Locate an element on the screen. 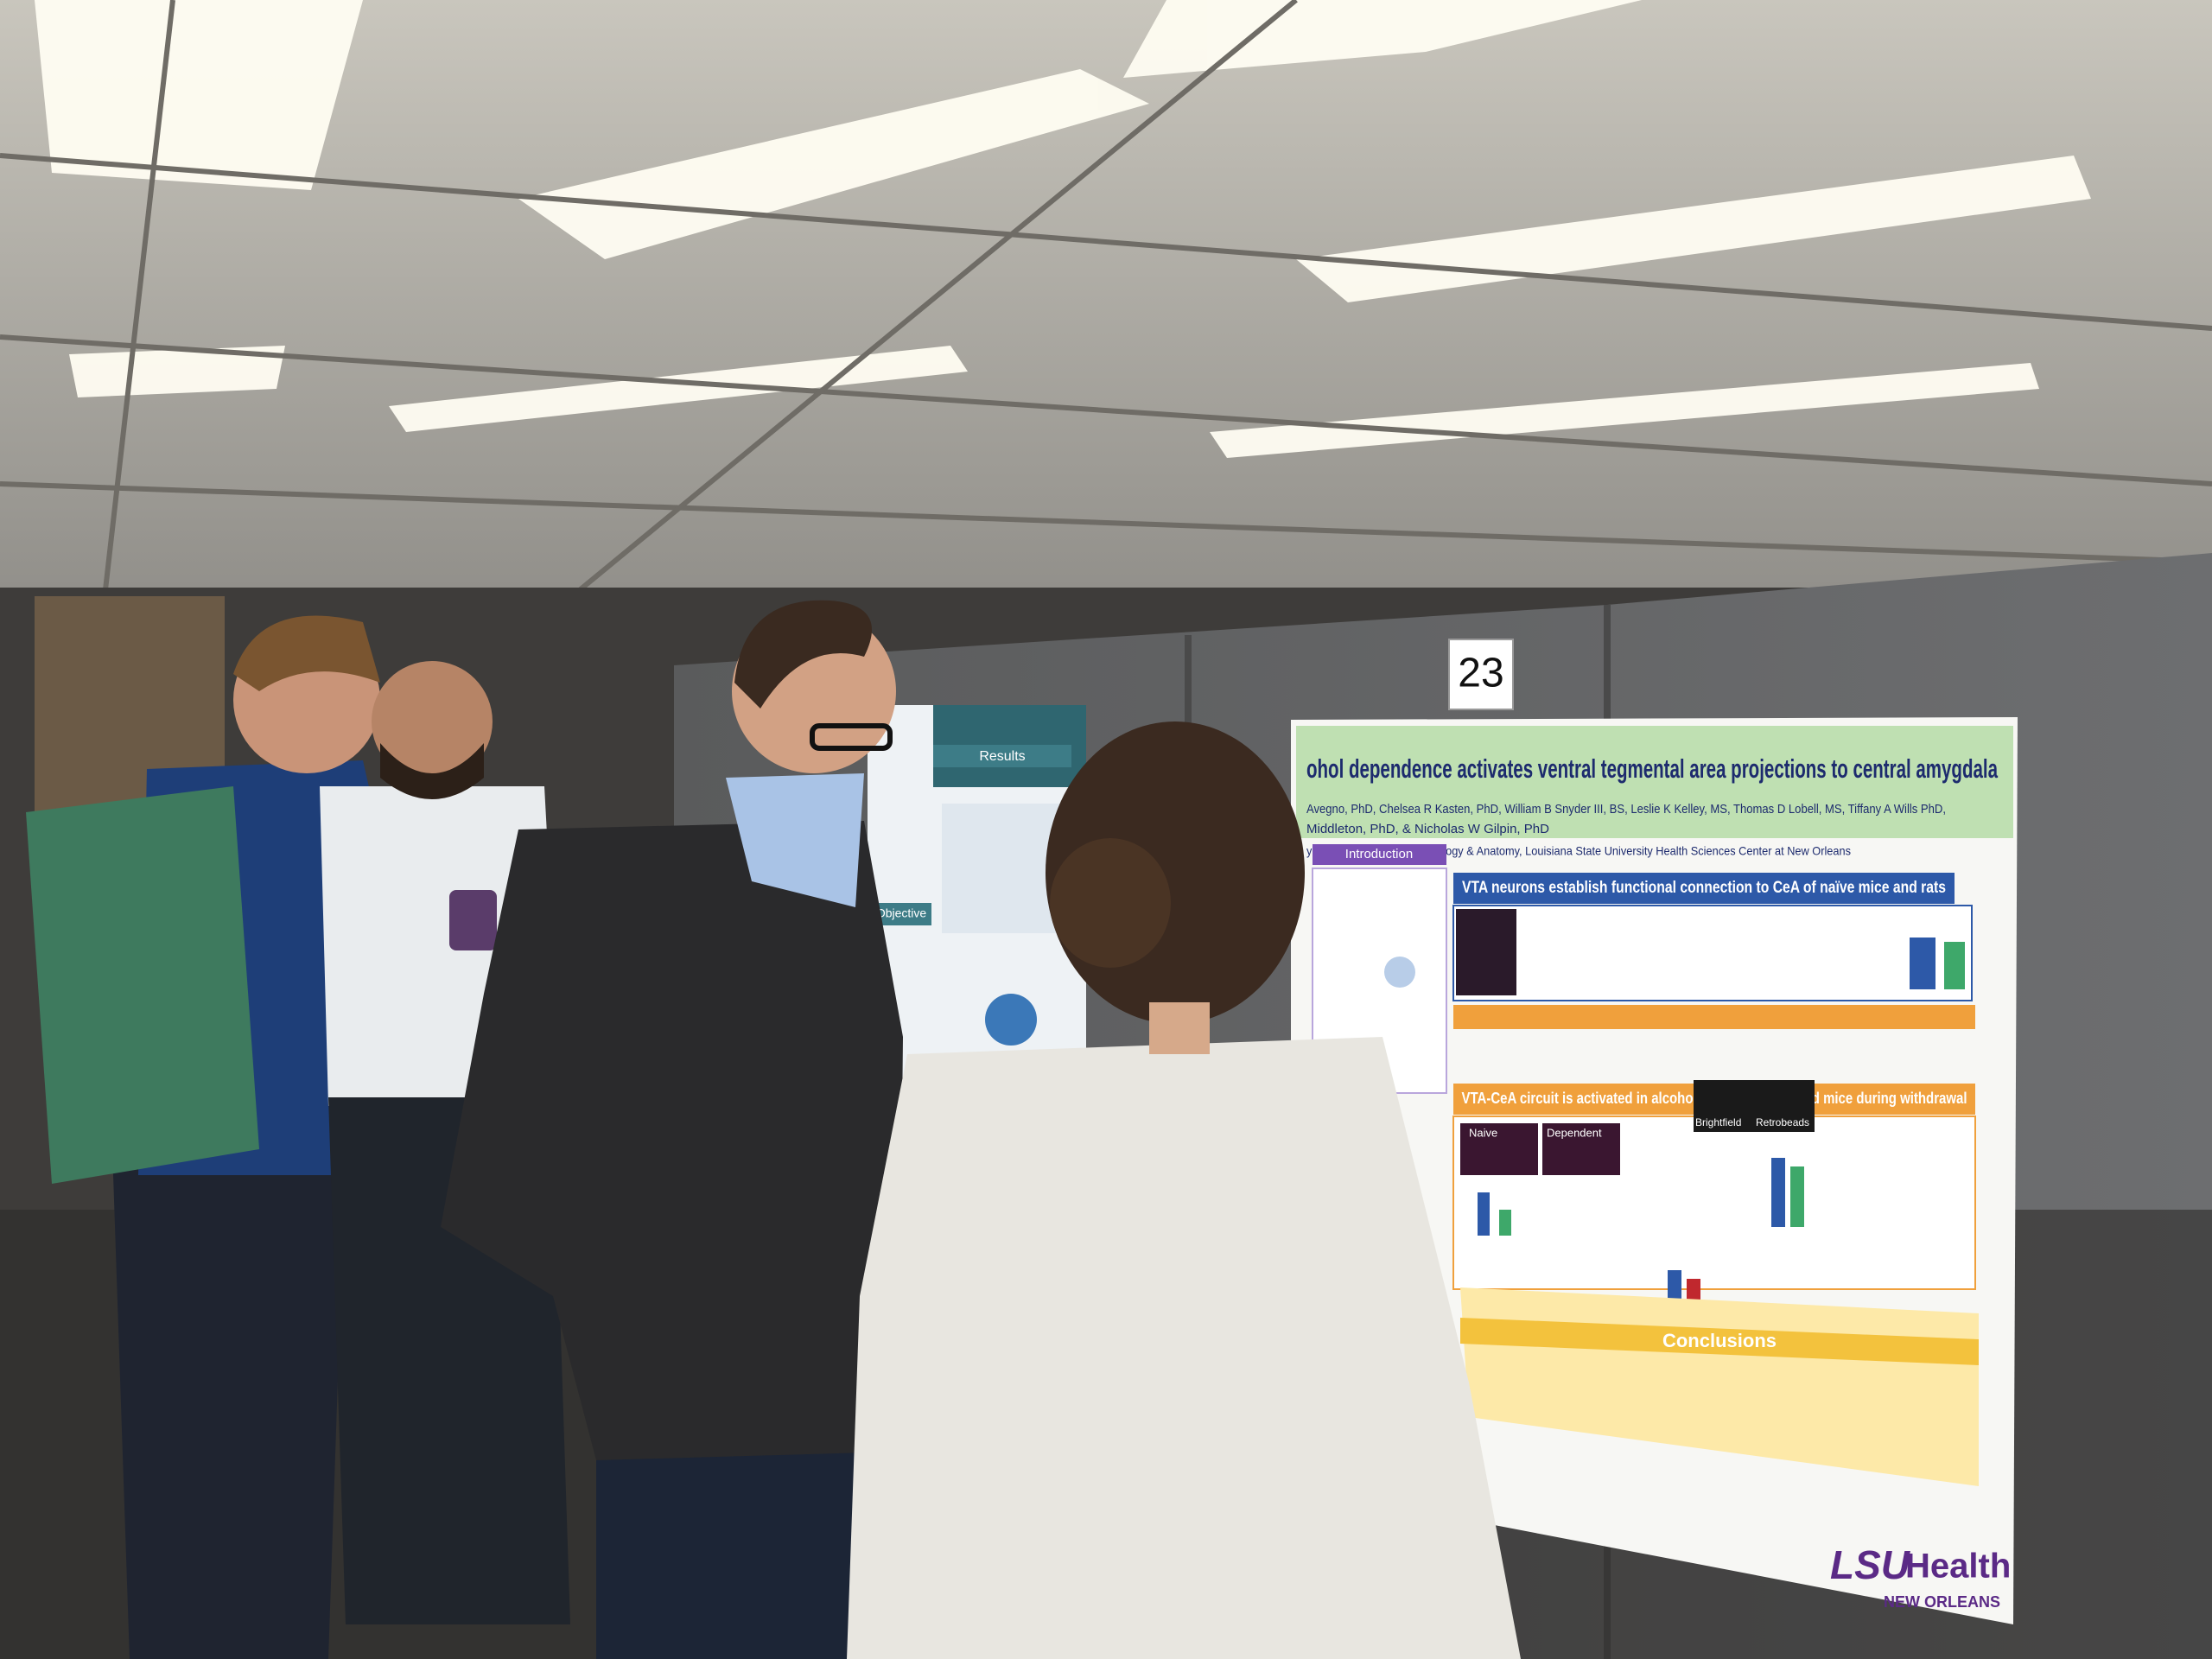 This screenshot has height=1659, width=2212. panel-label: Retrobeads is located at coordinates (1782, 1122).